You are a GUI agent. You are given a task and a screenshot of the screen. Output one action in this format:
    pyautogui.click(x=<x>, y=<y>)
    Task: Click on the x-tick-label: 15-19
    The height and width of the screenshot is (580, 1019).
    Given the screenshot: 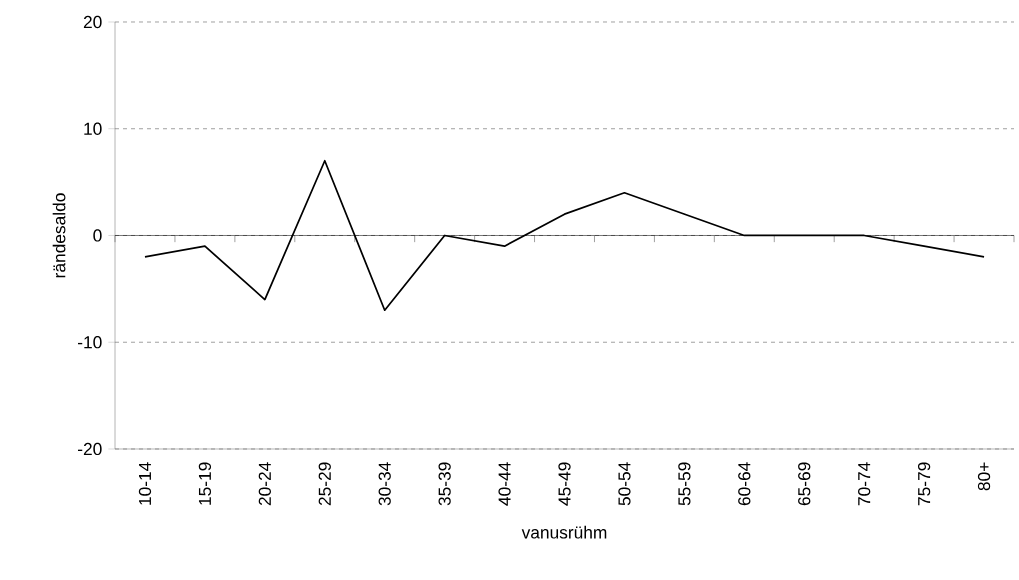 What is the action you would take?
    pyautogui.click(x=205, y=483)
    